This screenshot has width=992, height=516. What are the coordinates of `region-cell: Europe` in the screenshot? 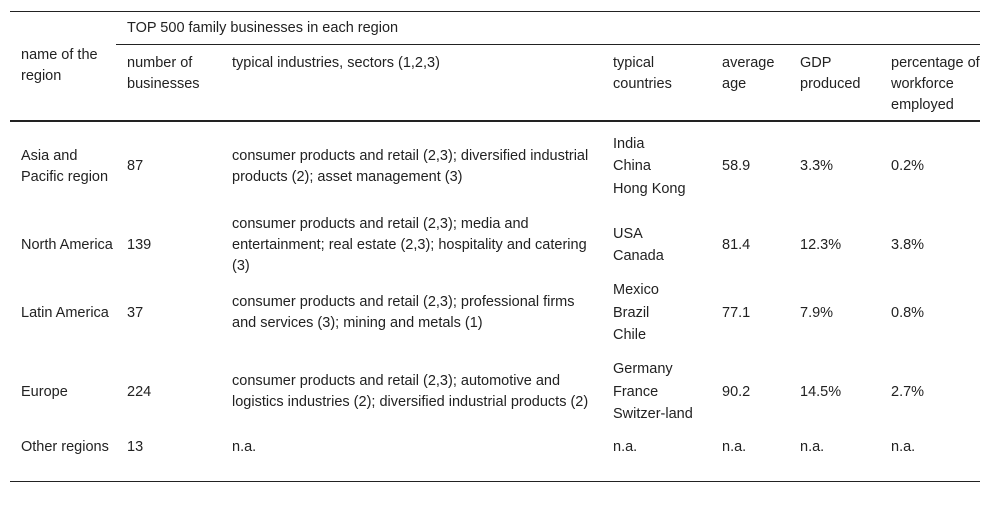 It's located at (44, 391).